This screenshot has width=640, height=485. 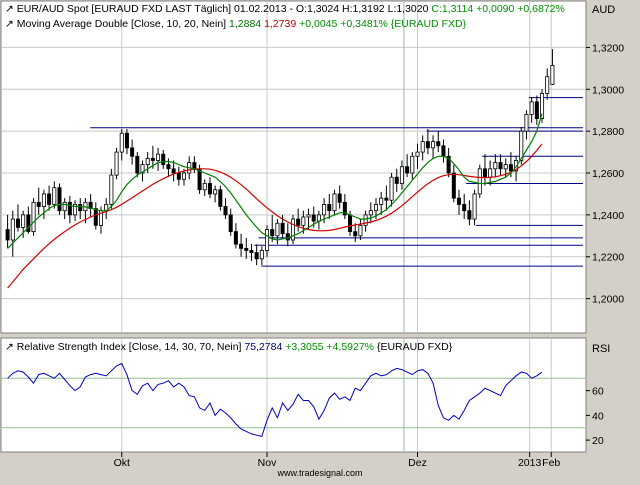 What do you see at coordinates (608, 48) in the screenshot?
I see `price-tick-label: 1,3200` at bounding box center [608, 48].